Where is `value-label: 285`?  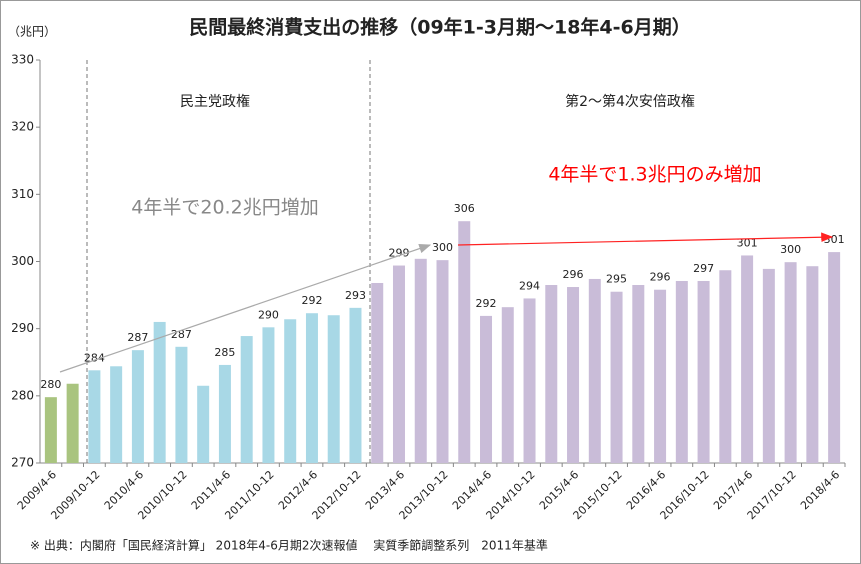 value-label: 285 is located at coordinates (224, 352).